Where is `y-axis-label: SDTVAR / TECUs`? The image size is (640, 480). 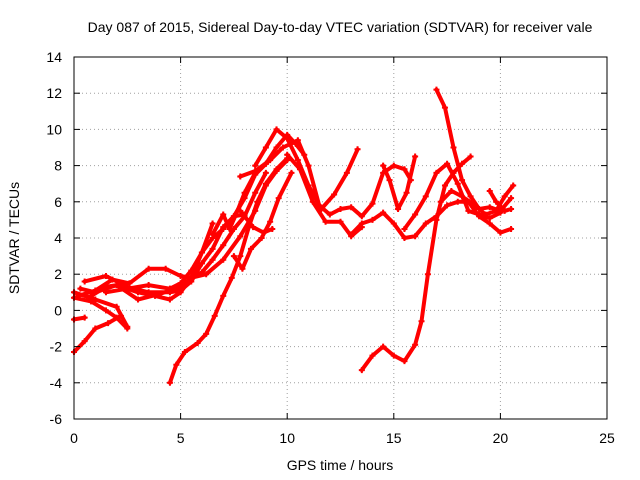 y-axis-label: SDTVAR / TECUs is located at coordinates (14, 238).